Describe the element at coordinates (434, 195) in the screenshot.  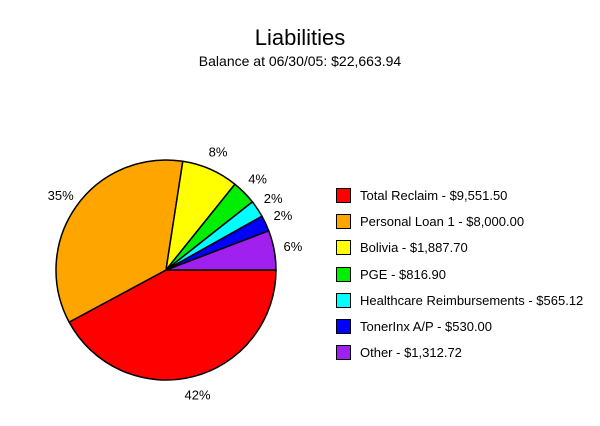
I see `legend-label: Total Reclaim - $9,551.50` at that location.